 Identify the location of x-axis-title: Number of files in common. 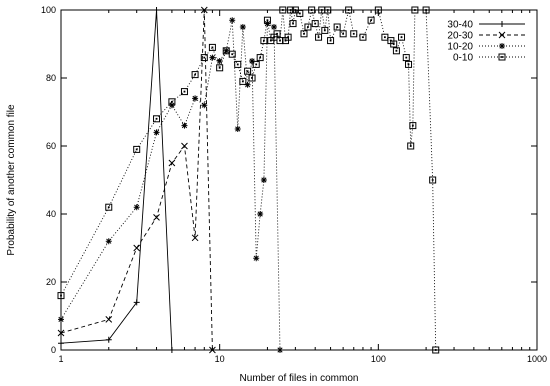
(299, 378).